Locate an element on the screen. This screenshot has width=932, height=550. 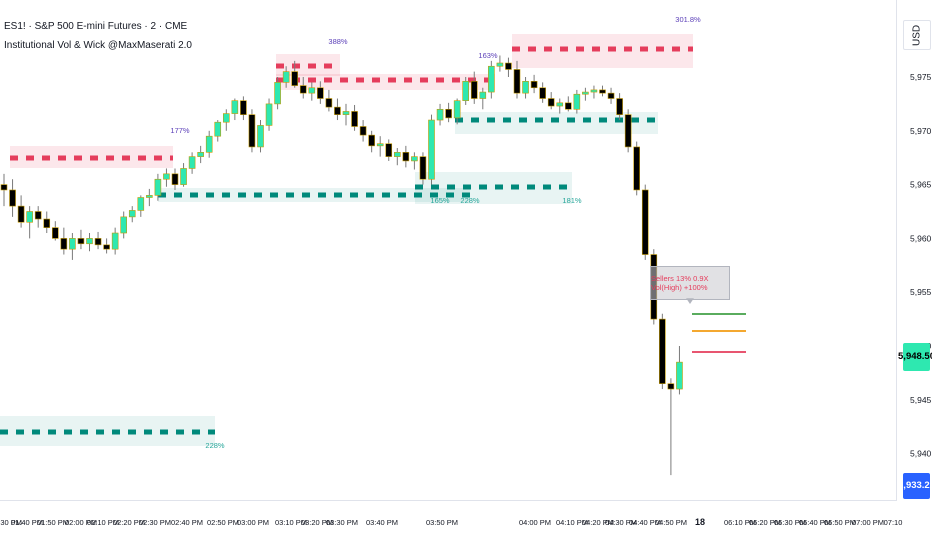
time-tick-label: 01:50 PM is located at coordinates (53, 522).